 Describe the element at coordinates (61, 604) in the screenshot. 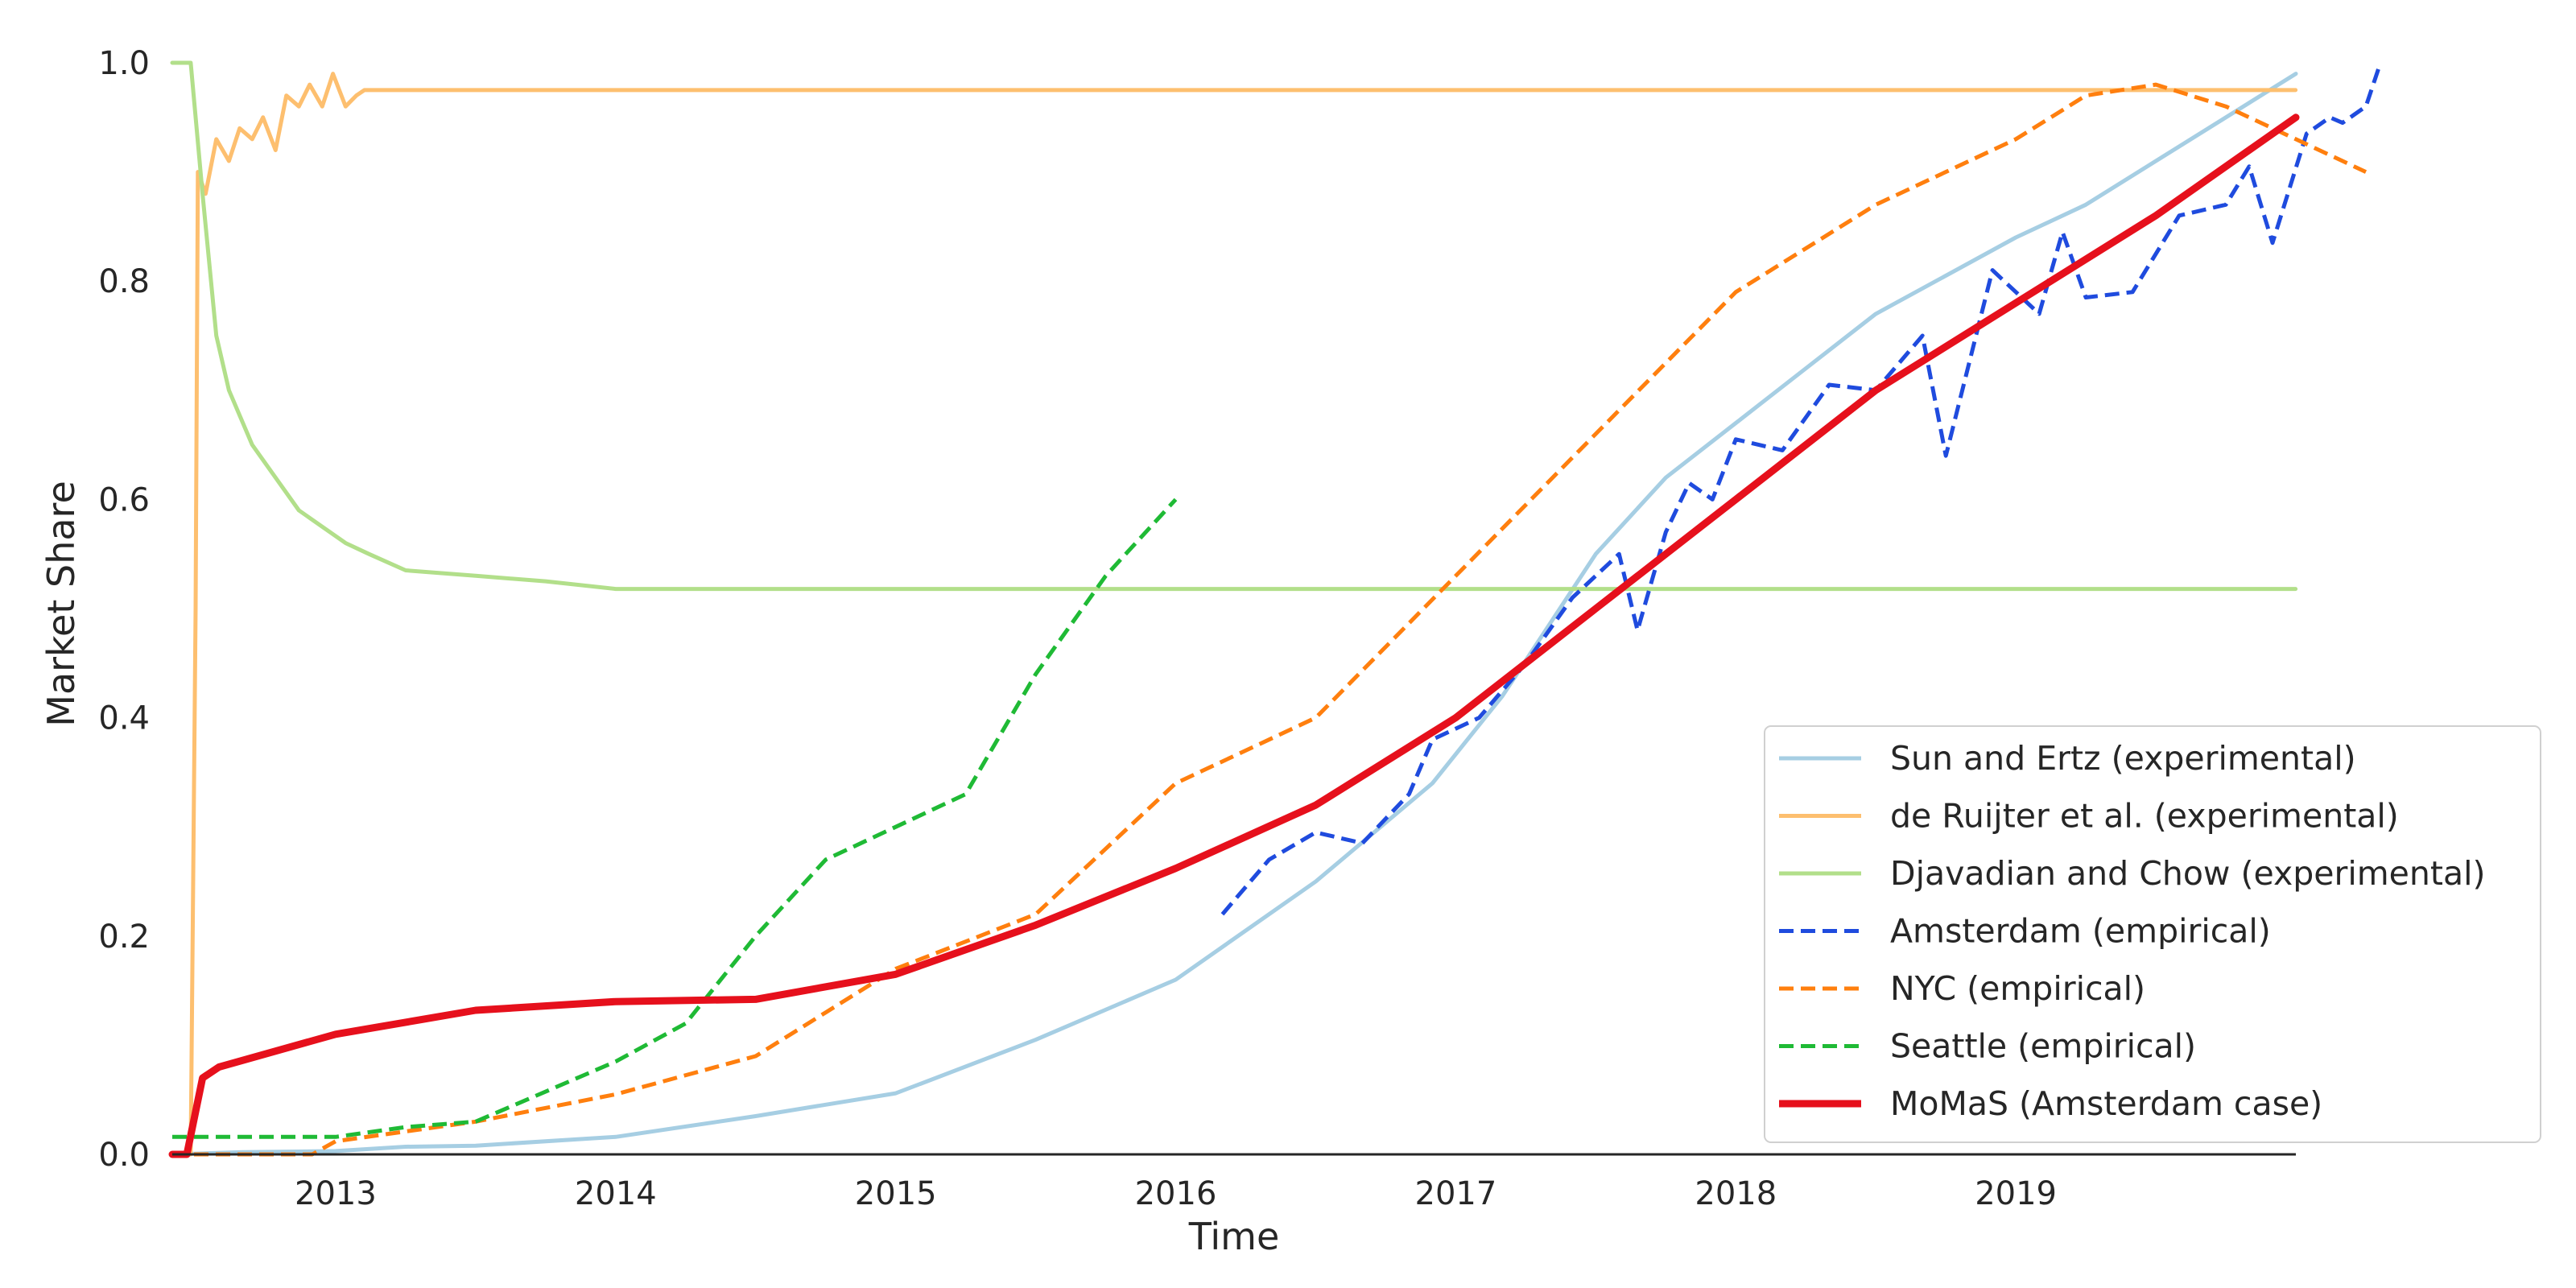

I see `y-axis-title: Market Share` at that location.